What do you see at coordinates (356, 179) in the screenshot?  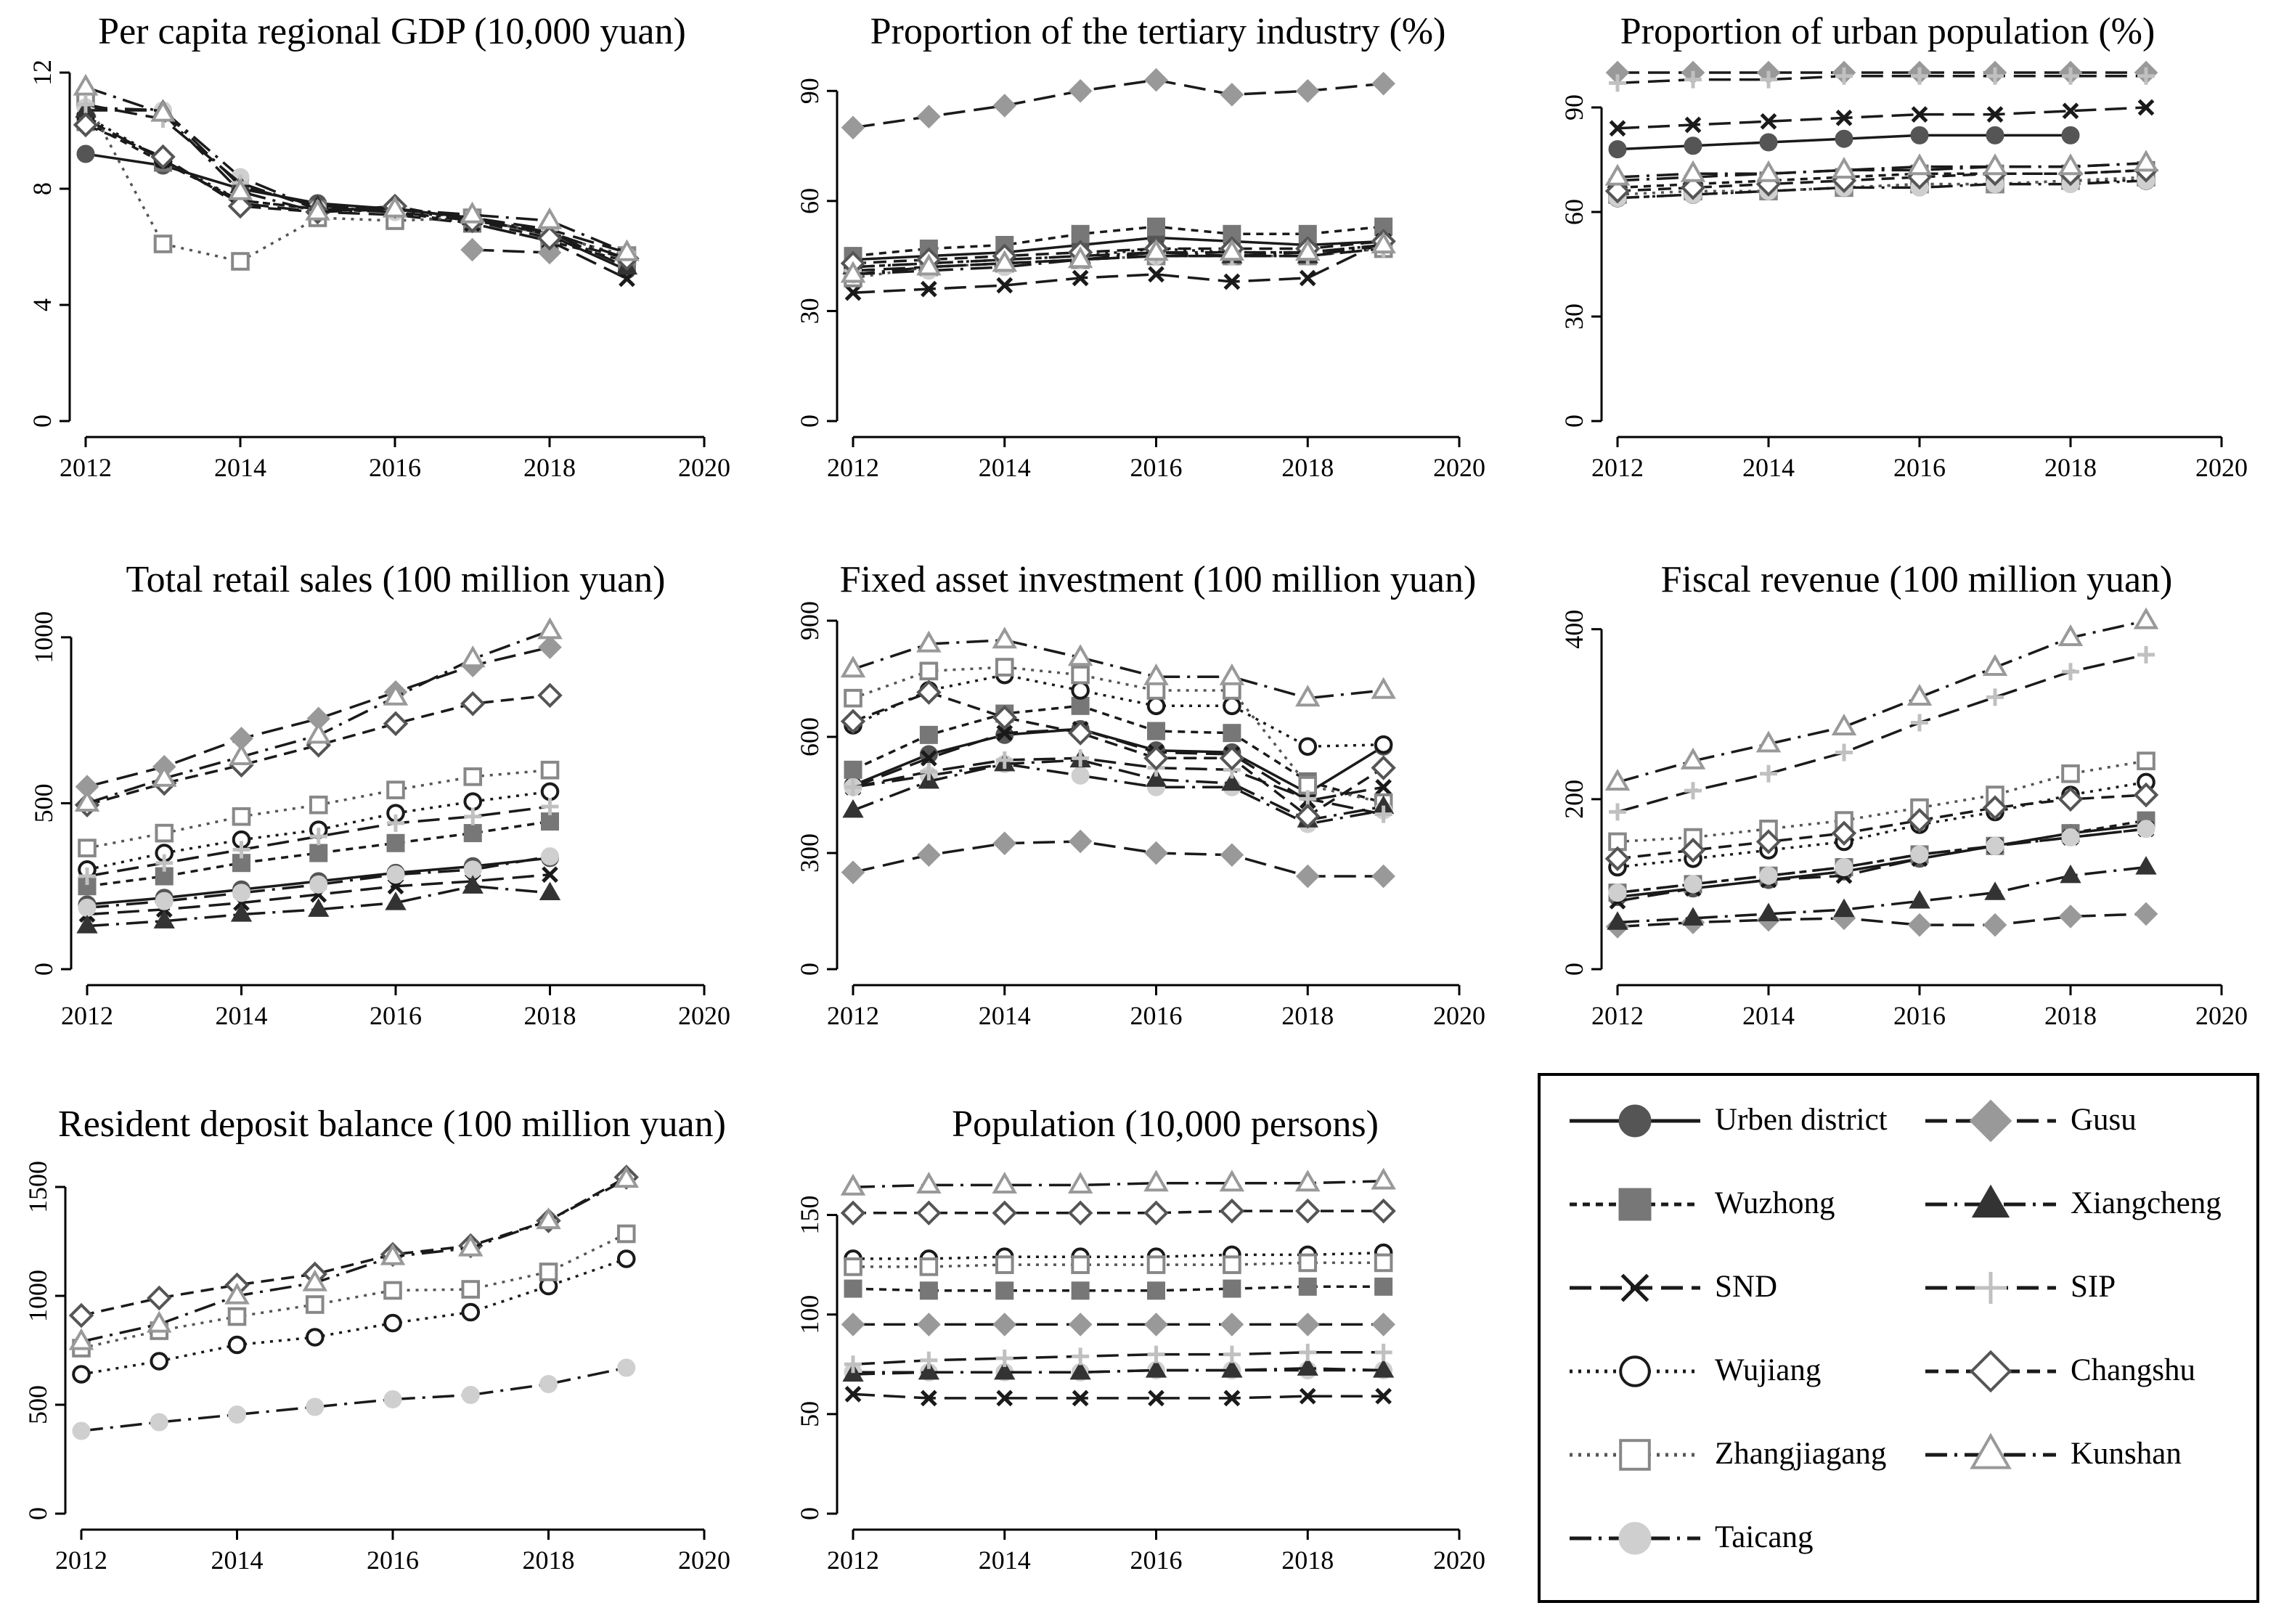 I see `series-line-sip` at bounding box center [356, 179].